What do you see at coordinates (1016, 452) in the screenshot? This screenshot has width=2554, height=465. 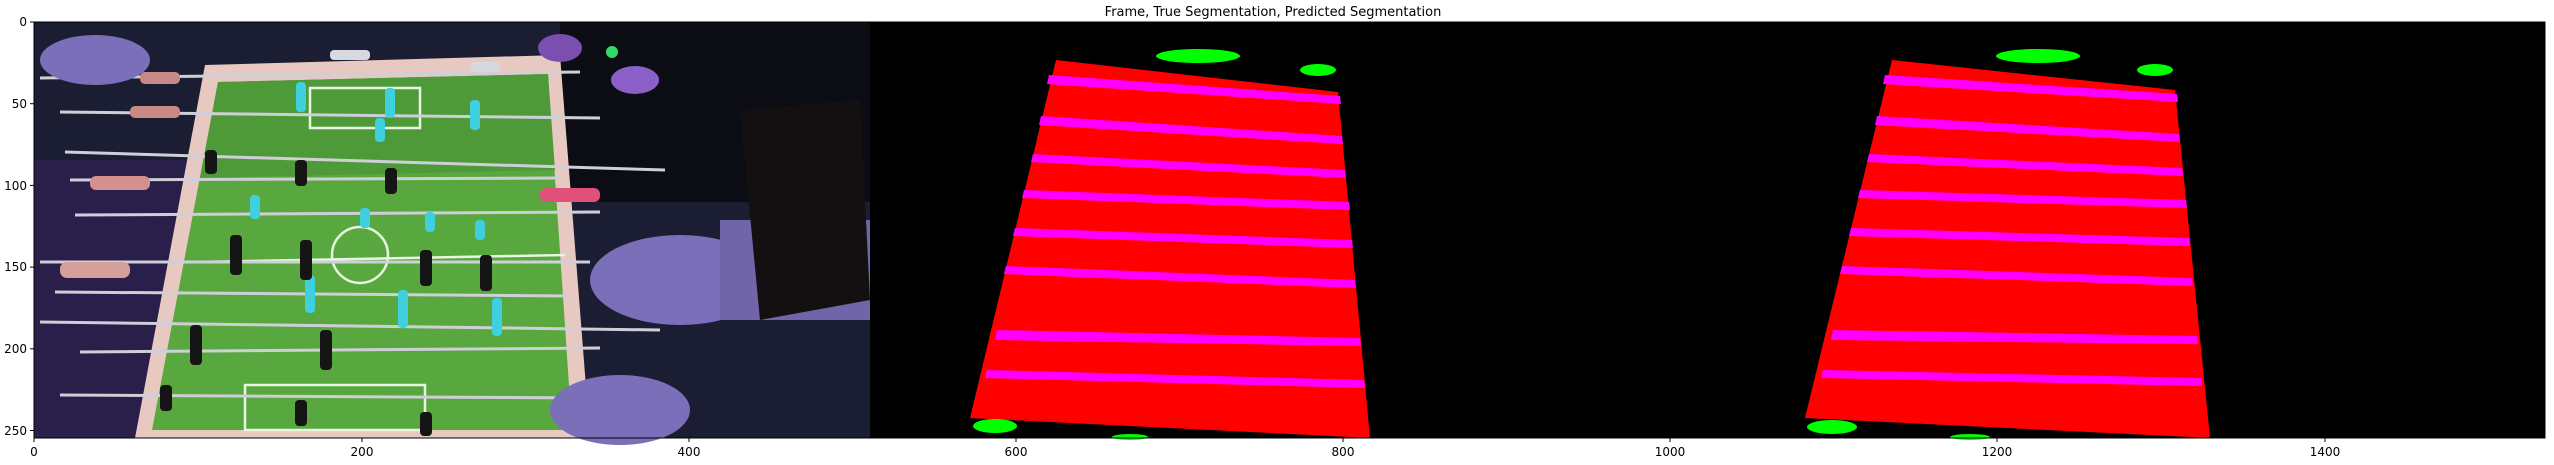 I see `x-tick-label: 600` at bounding box center [1016, 452].